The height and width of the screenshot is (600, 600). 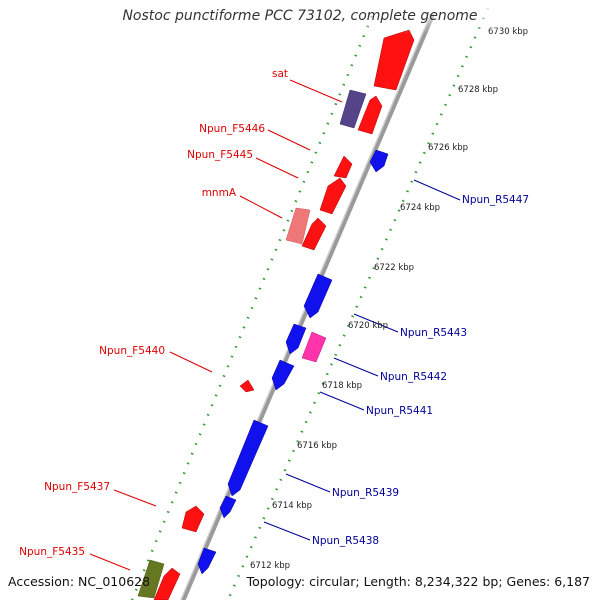 What do you see at coordinates (420, 17) in the screenshot?
I see `top-fade` at bounding box center [420, 17].